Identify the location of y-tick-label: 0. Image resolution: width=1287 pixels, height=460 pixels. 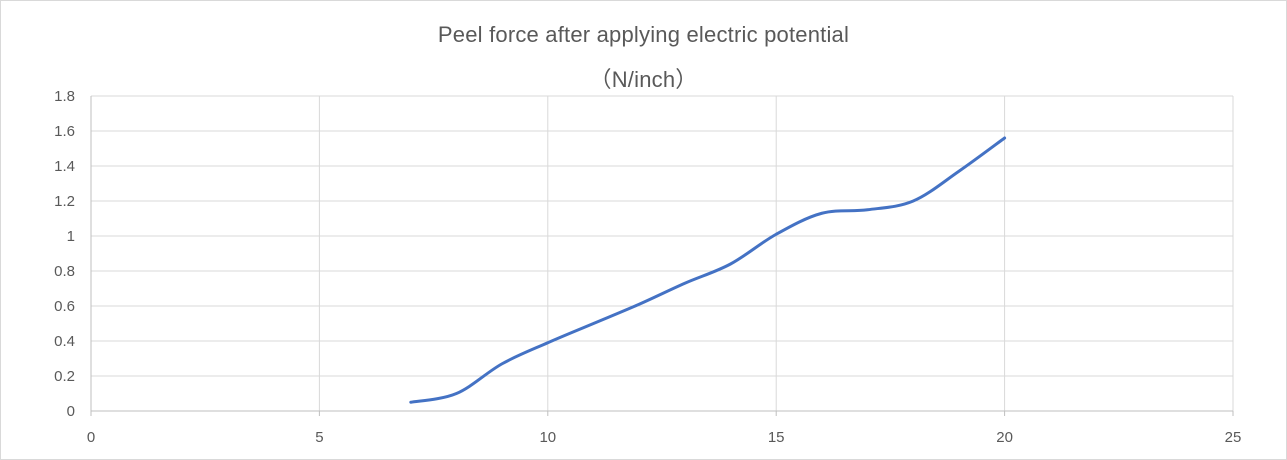
(71, 411).